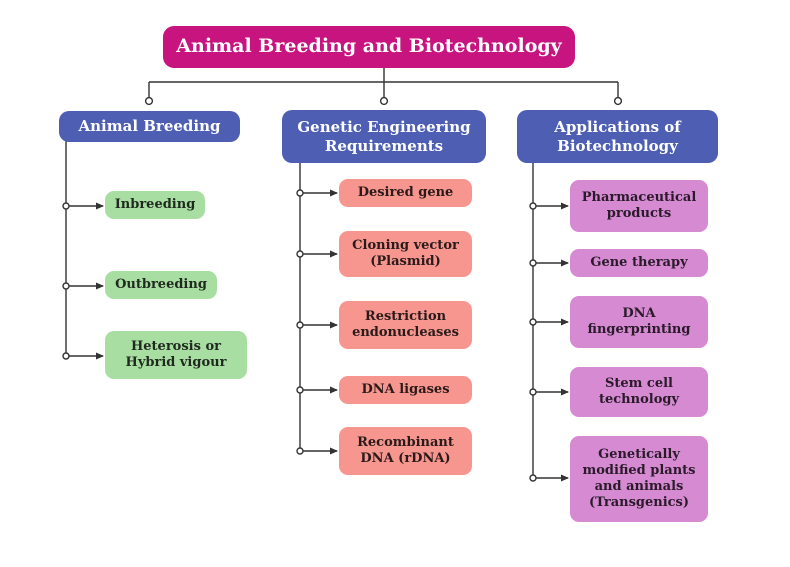 Image resolution: width=790 pixels, height=567 pixels. What do you see at coordinates (369, 47) in the screenshot?
I see `diagram-title: Animal Breeding and Biotechnology` at bounding box center [369, 47].